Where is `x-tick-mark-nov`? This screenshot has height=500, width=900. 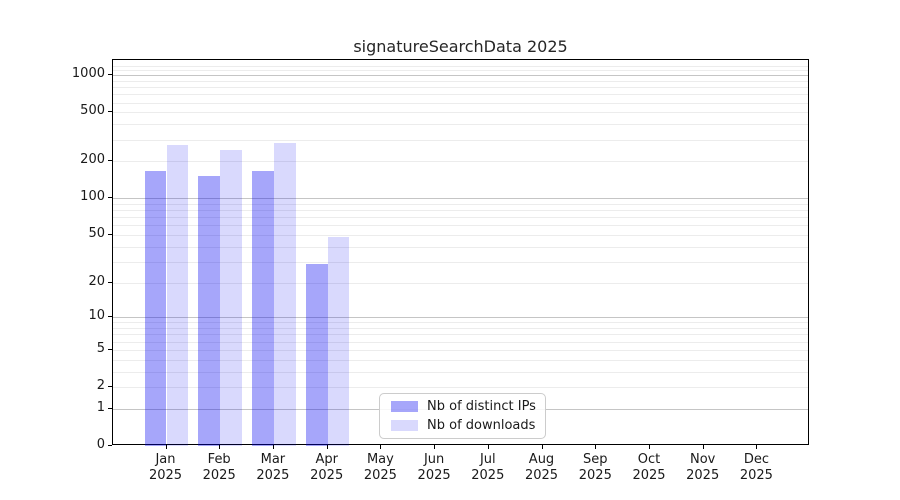
x-tick-mark-nov is located at coordinates (703, 447).